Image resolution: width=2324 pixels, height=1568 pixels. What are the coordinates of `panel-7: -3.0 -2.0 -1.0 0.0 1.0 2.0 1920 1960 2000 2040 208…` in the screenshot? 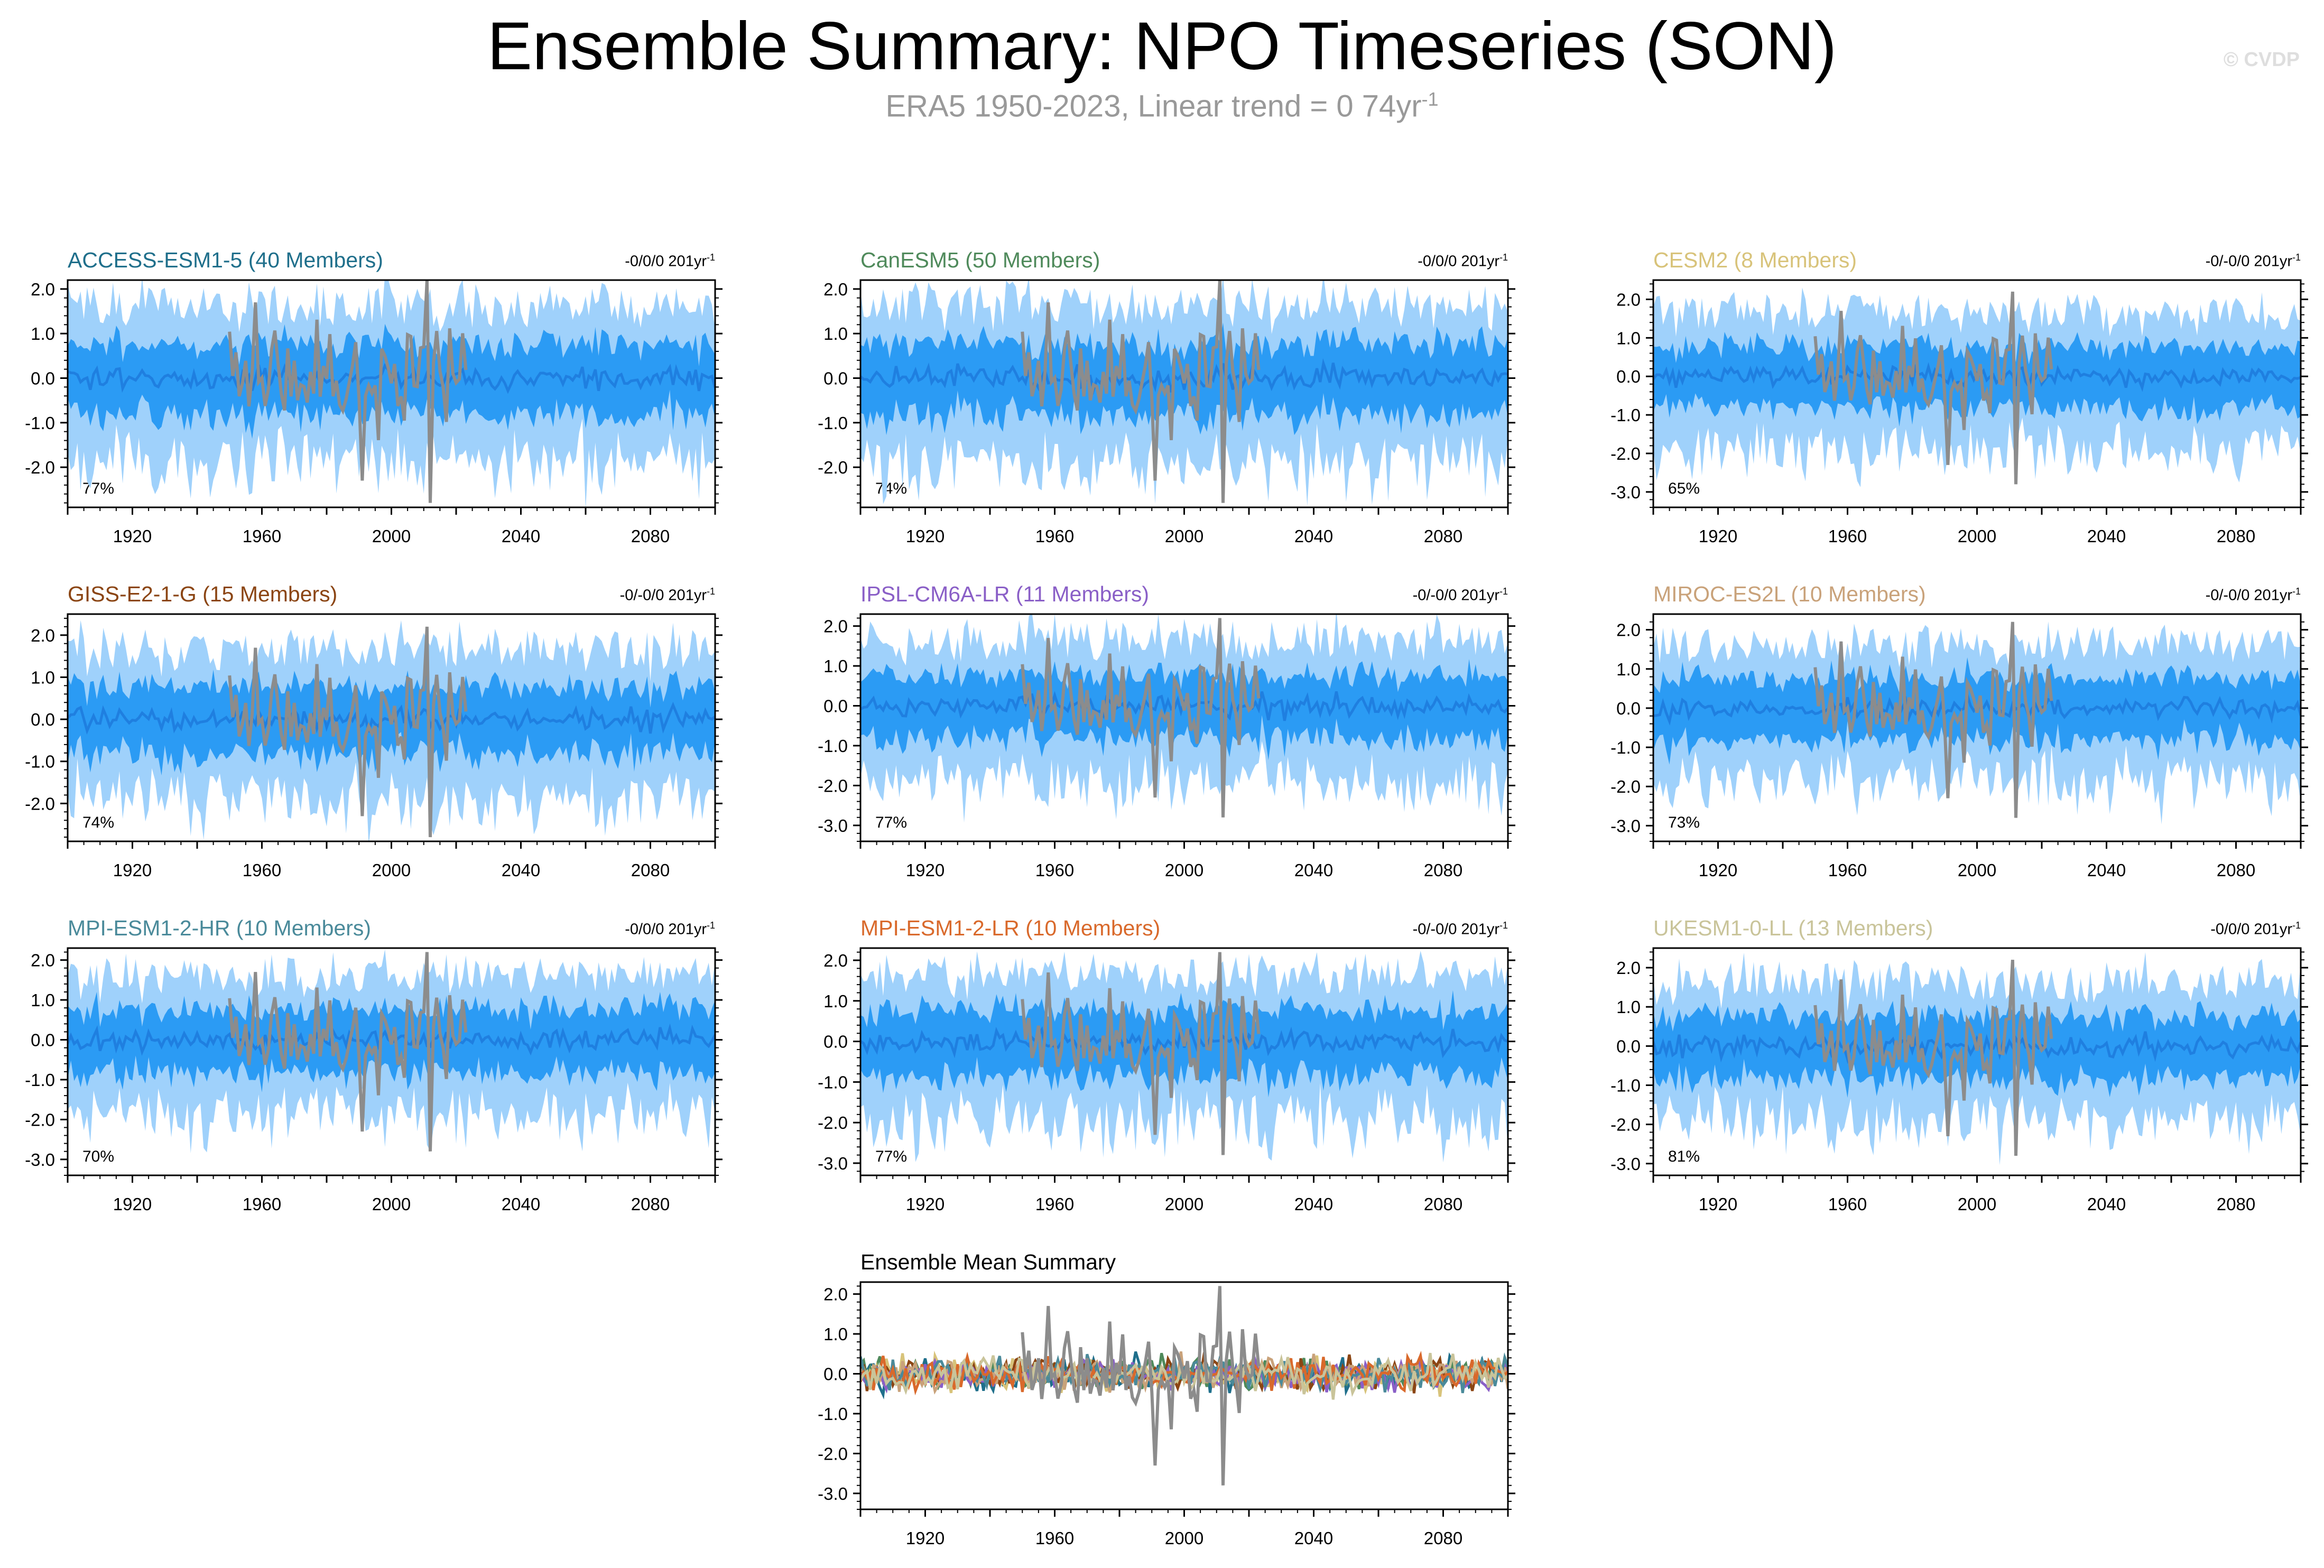 It's located at (1166, 1081).